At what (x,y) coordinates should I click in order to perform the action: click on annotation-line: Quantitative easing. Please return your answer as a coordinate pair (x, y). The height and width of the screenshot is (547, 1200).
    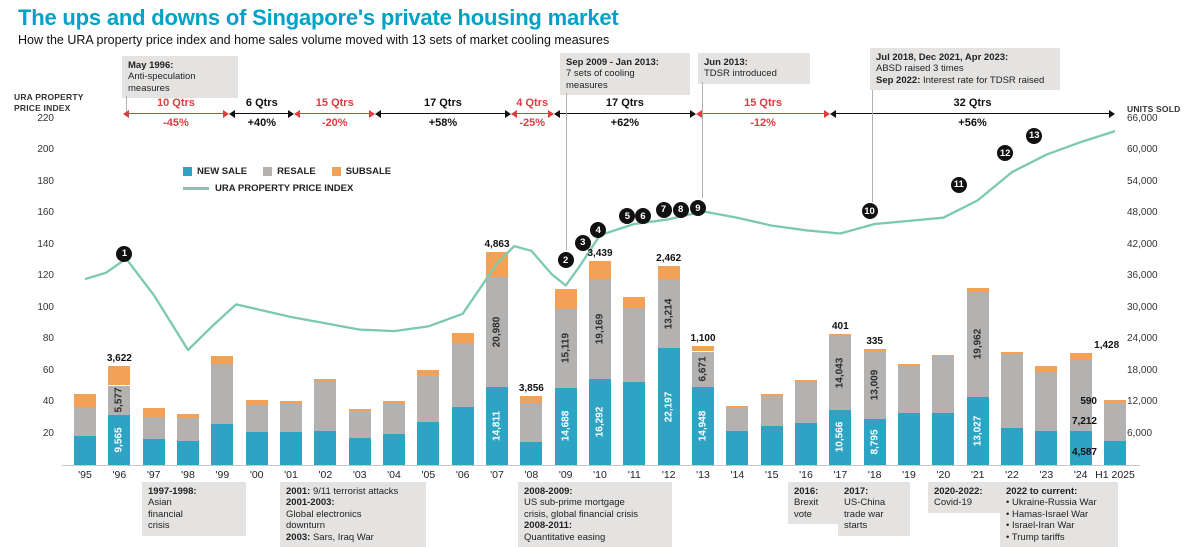
    Looking at the image, I should click on (565, 537).